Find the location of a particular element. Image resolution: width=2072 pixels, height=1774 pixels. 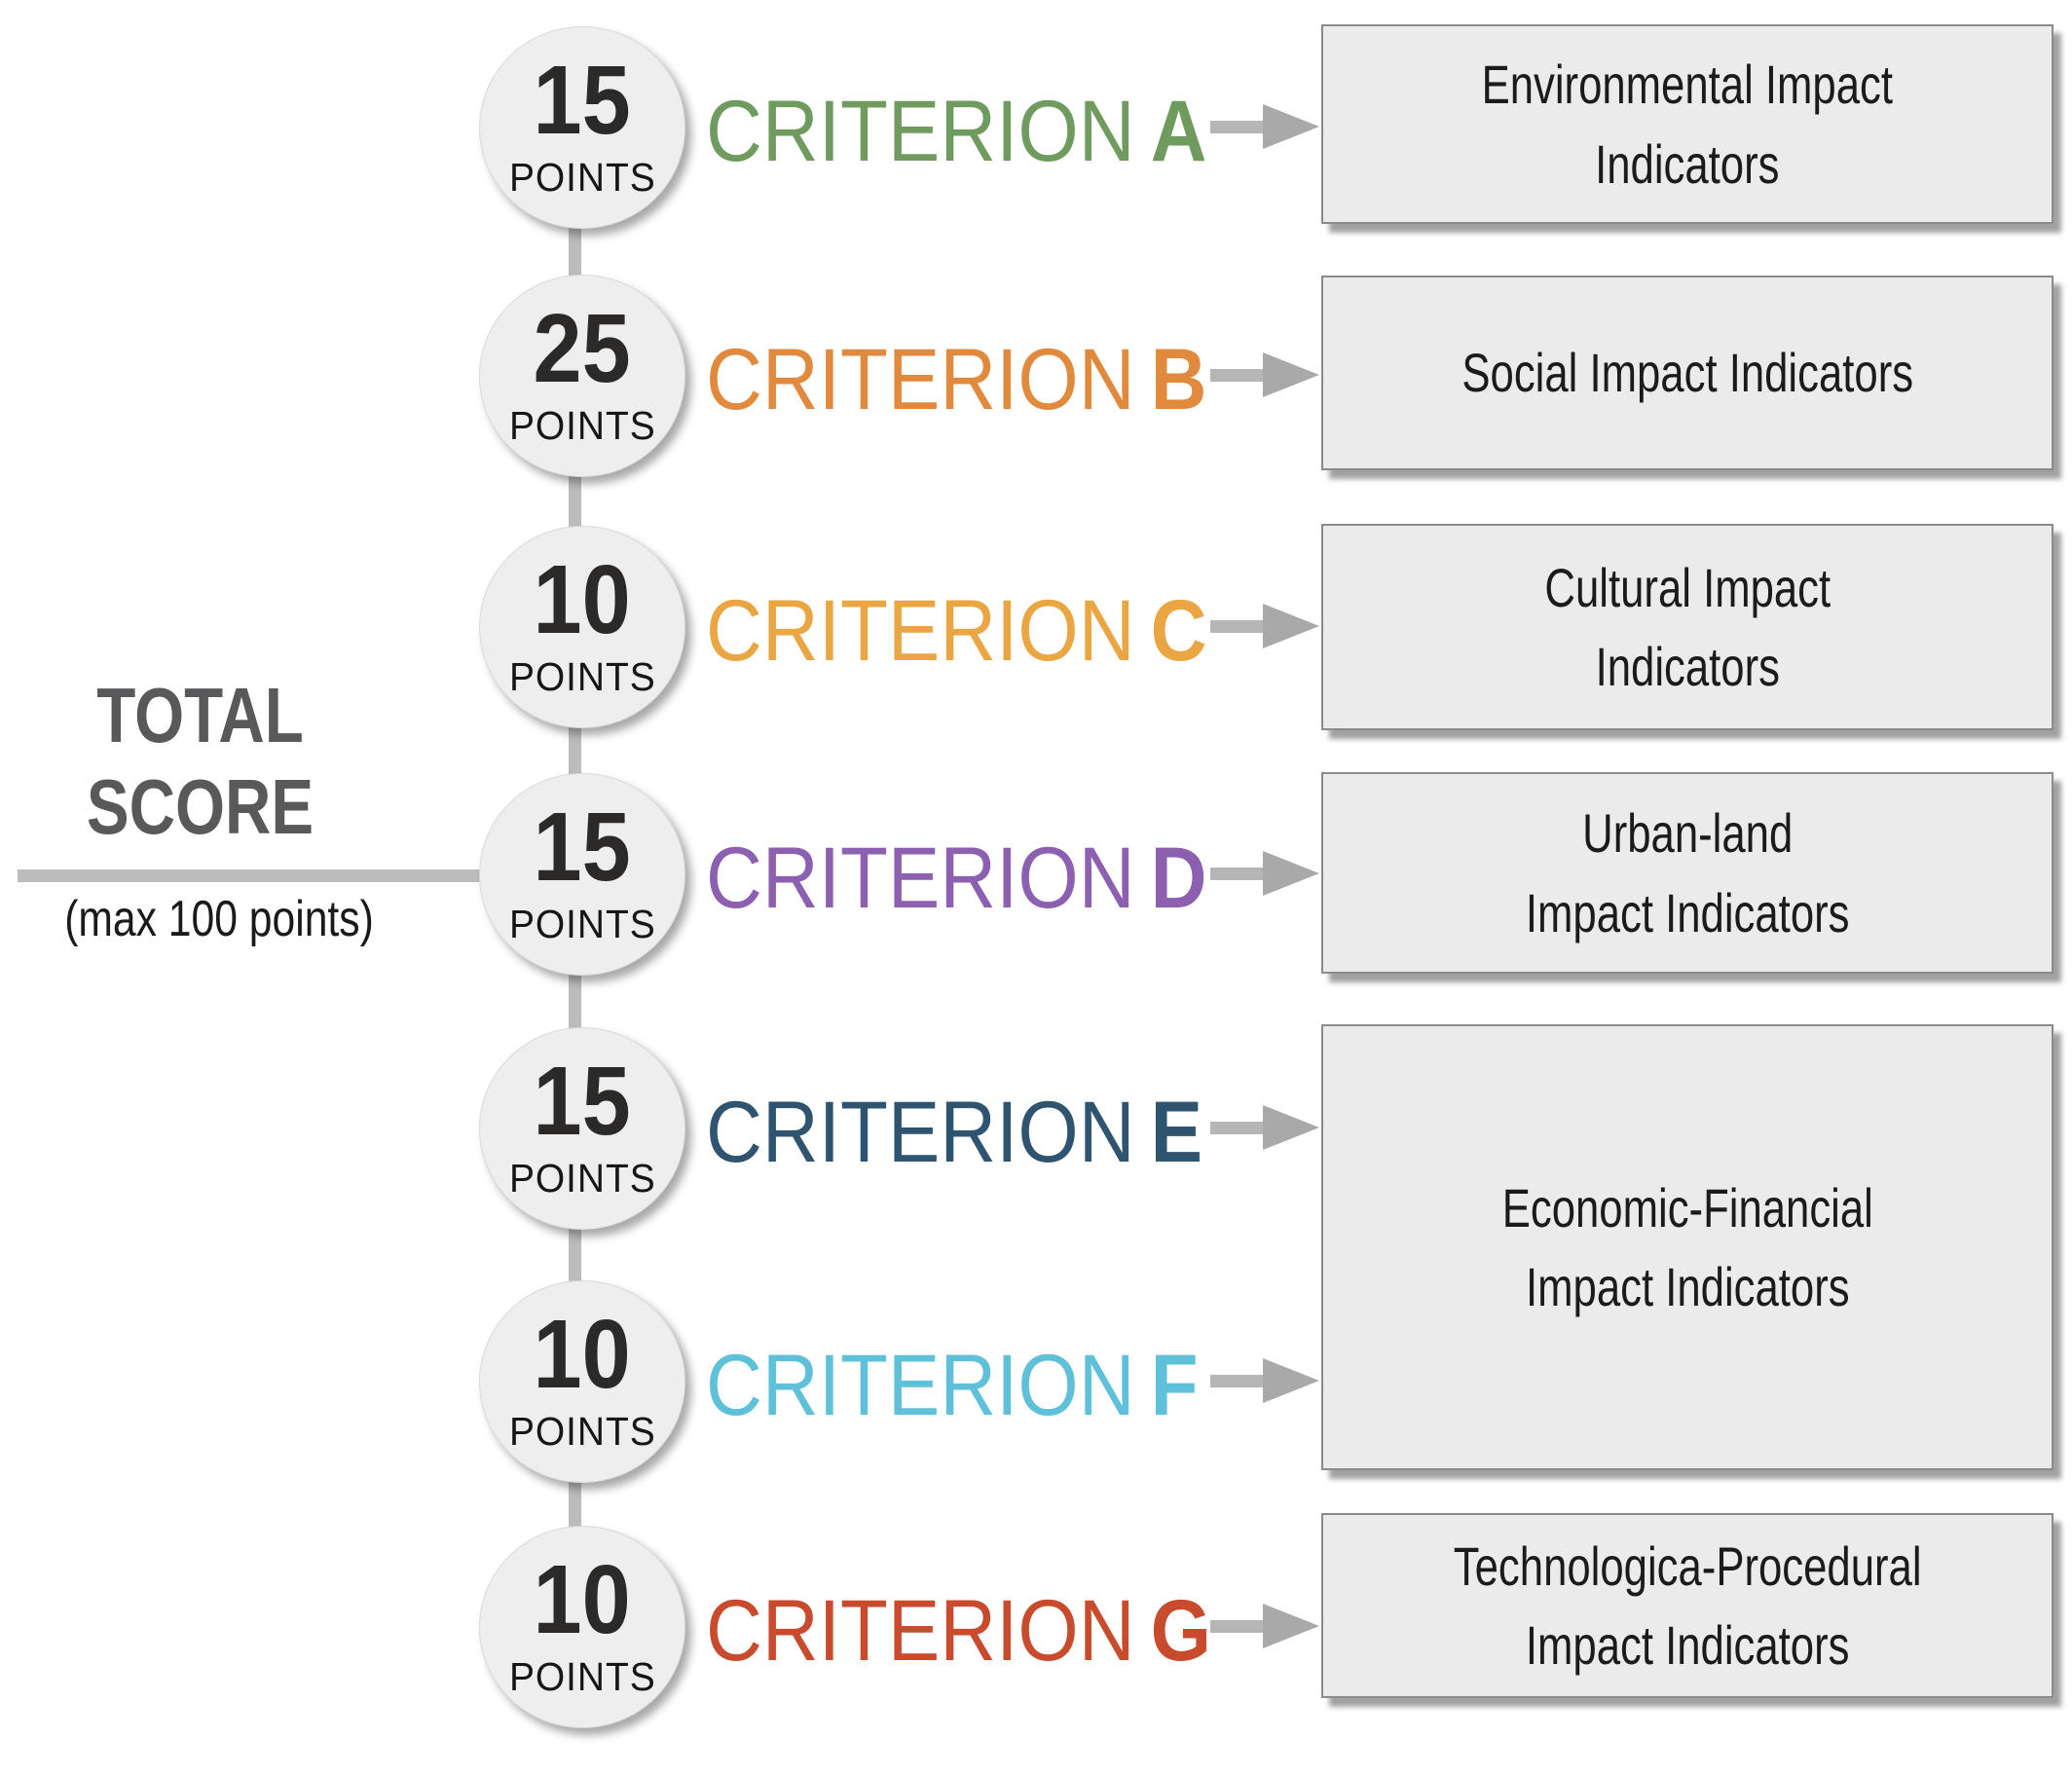

total-score-line1: TOTAL is located at coordinates (200, 715).